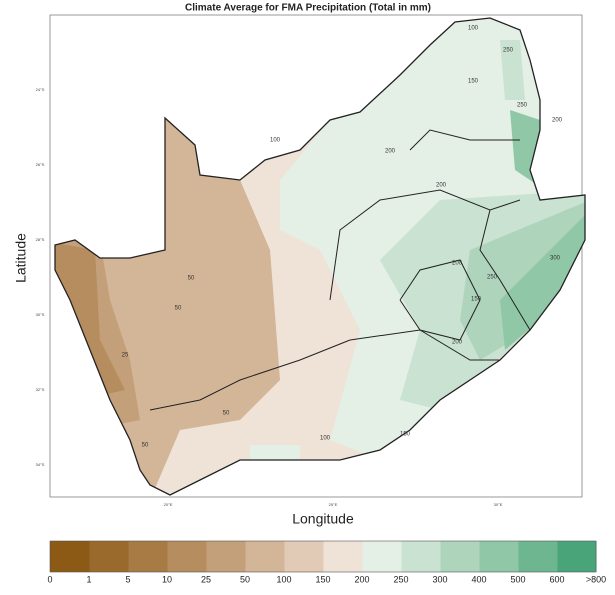 This screenshot has width=615, height=595. What do you see at coordinates (322, 579) in the screenshot?
I see `colorbar-label: 150` at bounding box center [322, 579].